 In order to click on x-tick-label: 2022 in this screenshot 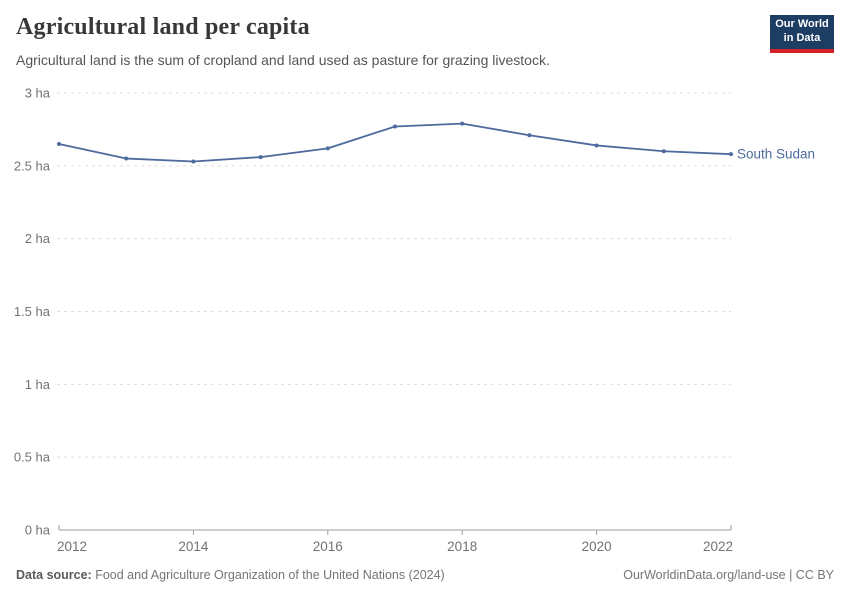, I will do `click(718, 546)`.